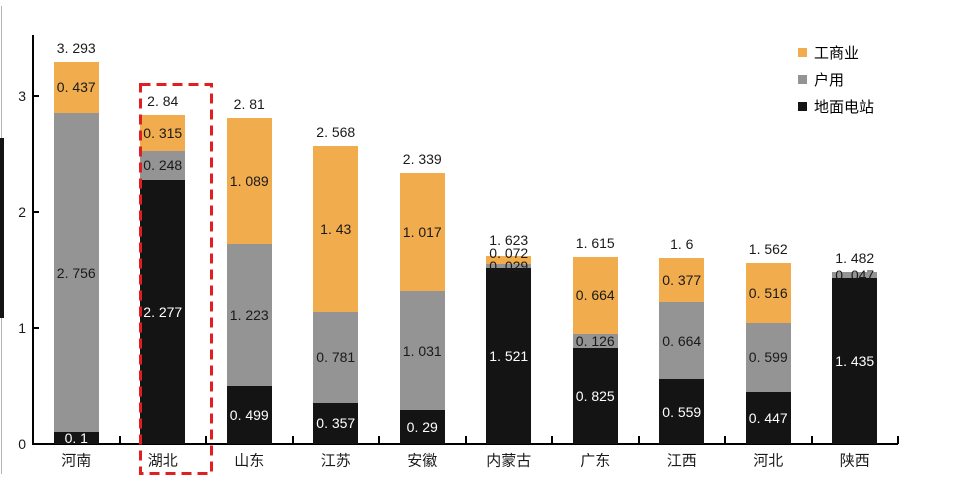 The image size is (956, 496). What do you see at coordinates (681, 461) in the screenshot?
I see `category-label: 江西` at bounding box center [681, 461].